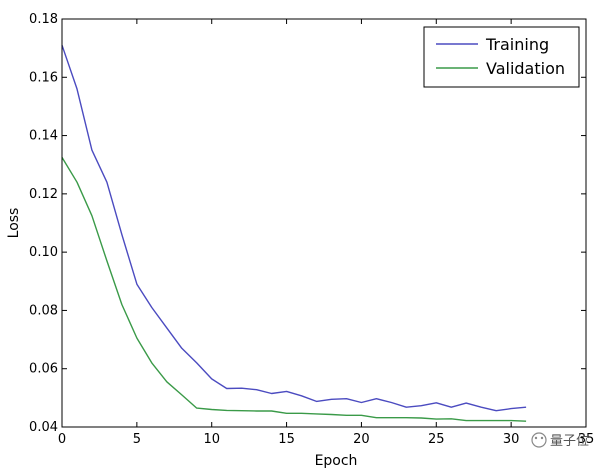  What do you see at coordinates (43, 77) in the screenshot?
I see `y-tick-label: 0.16` at bounding box center [43, 77].